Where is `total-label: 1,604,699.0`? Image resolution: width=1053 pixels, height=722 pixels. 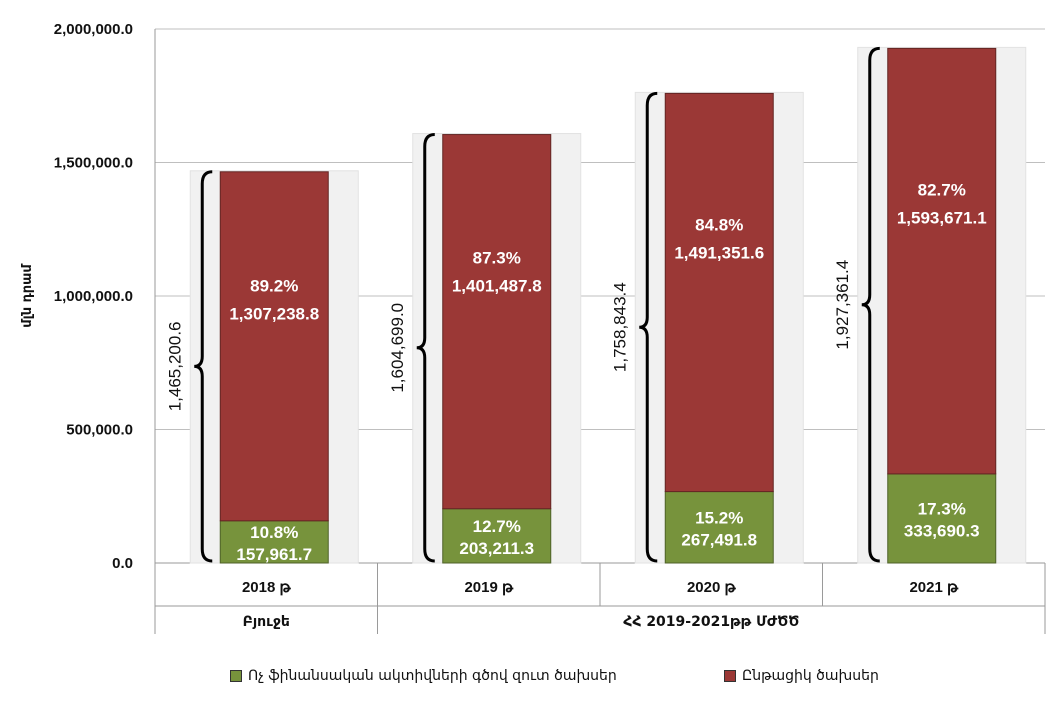
total-label: 1,604,699.0 is located at coordinates (397, 348).